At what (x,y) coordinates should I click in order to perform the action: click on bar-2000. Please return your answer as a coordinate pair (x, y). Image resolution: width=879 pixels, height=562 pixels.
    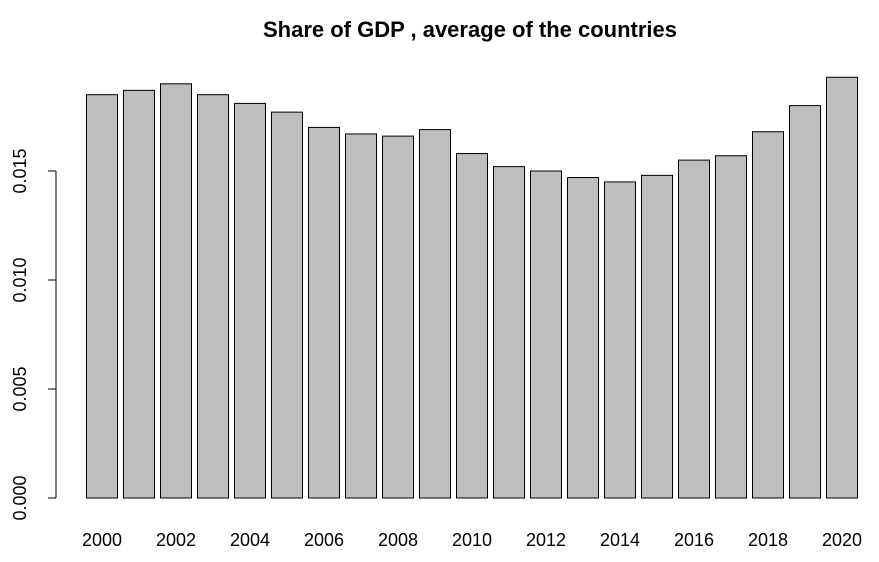
    Looking at the image, I should click on (102, 296).